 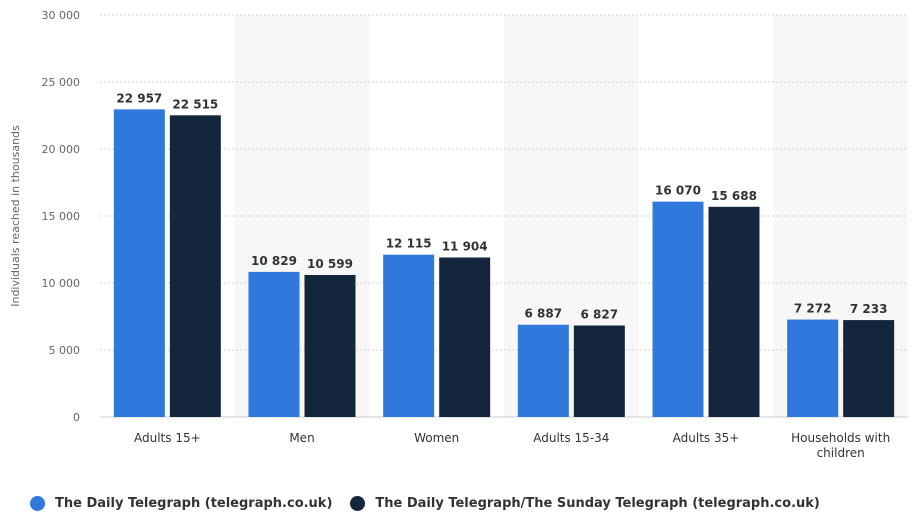 I want to click on x-category-label: Men, so click(x=301, y=438).